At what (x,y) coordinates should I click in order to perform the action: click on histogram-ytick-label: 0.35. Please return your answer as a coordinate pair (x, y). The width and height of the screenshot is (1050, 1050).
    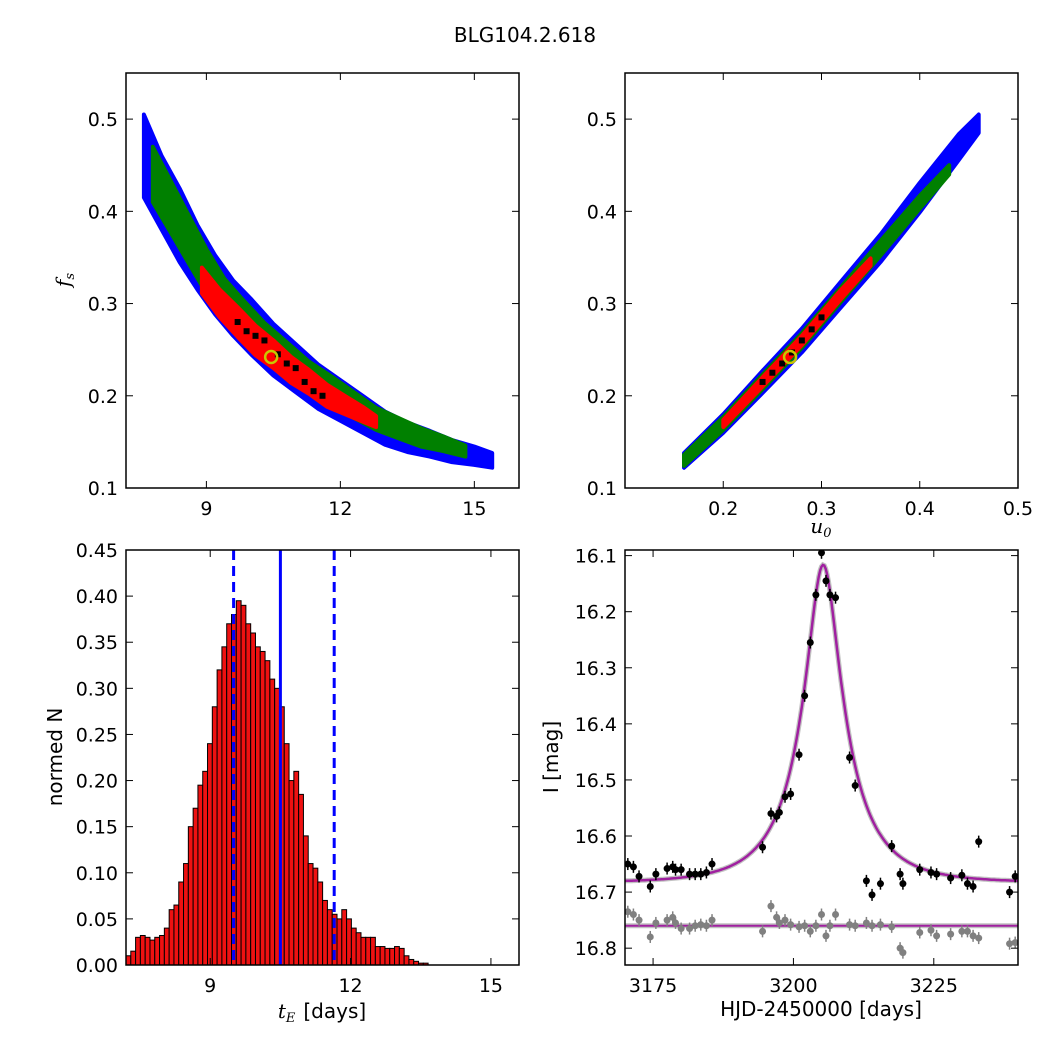
    Looking at the image, I should click on (97, 643).